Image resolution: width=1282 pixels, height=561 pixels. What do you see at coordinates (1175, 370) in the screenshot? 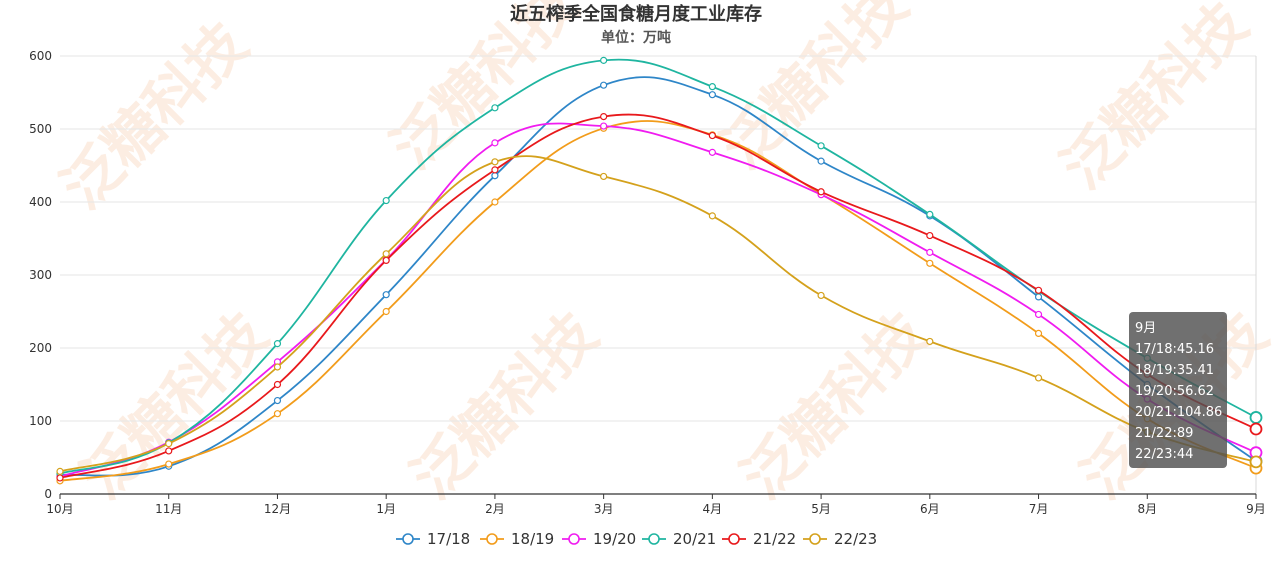
I see `tooltip-line: 18/19:35.41` at bounding box center [1175, 370].